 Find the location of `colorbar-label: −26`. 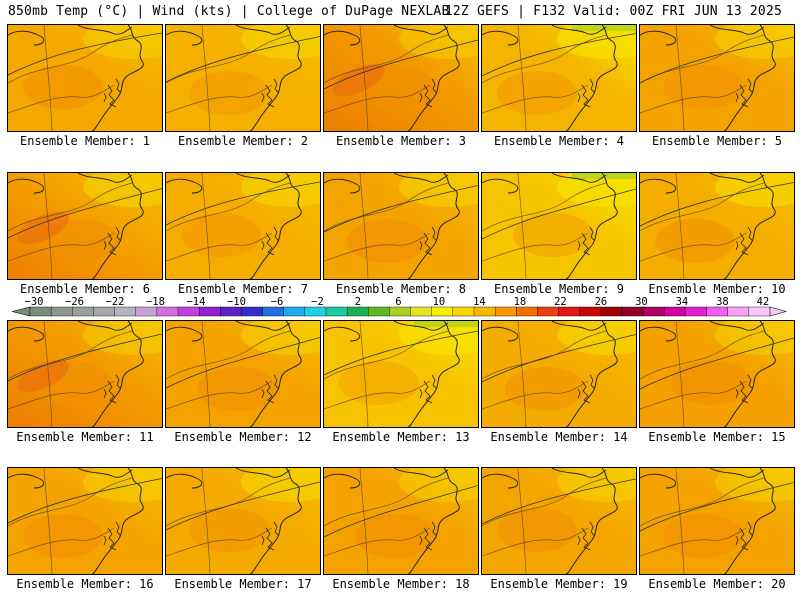

colorbar-label: −26 is located at coordinates (74, 302).